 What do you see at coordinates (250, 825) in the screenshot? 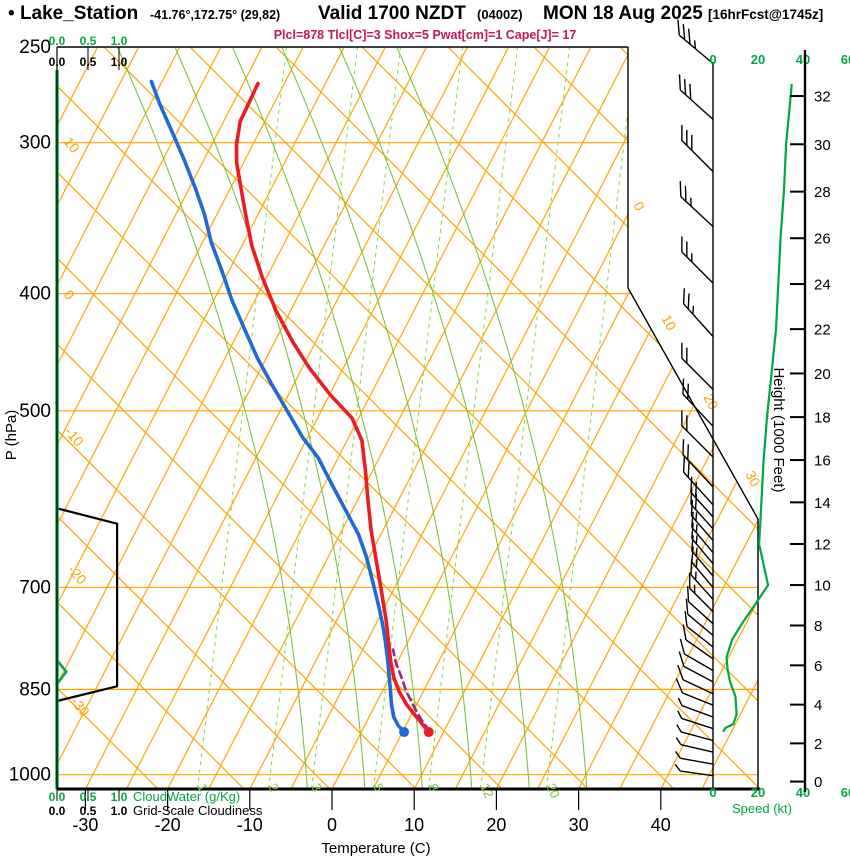
I see `temperature-tick-label: -10` at bounding box center [250, 825].